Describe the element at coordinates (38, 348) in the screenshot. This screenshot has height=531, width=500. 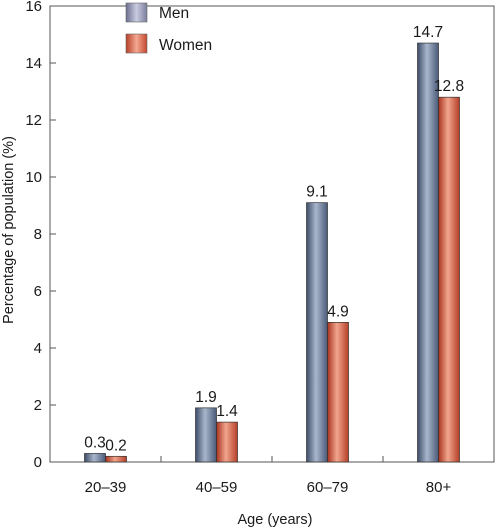
I see `y-tick-label: 4` at that location.